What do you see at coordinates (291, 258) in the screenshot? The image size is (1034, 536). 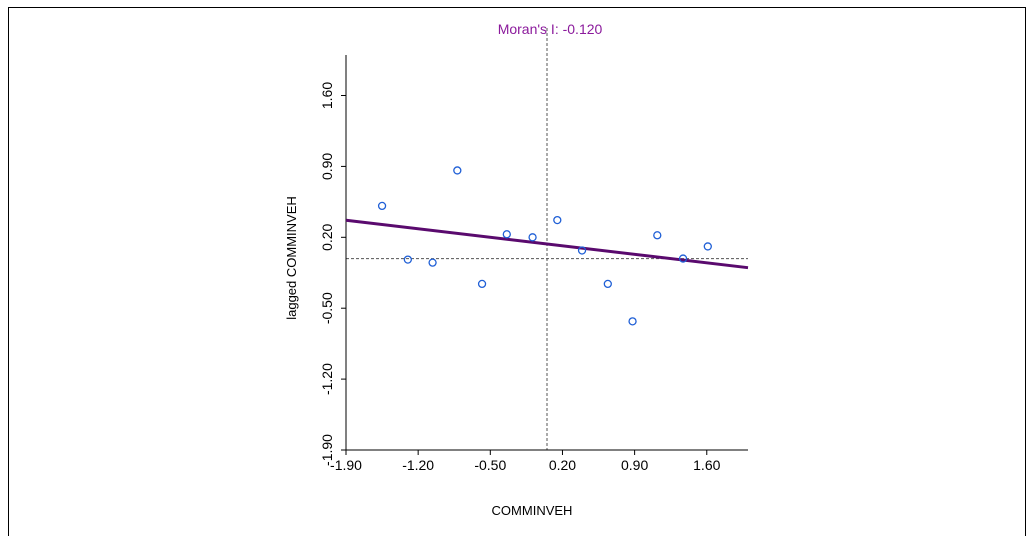 I see `y-axis-label: lagged COMMINVEH` at bounding box center [291, 258].